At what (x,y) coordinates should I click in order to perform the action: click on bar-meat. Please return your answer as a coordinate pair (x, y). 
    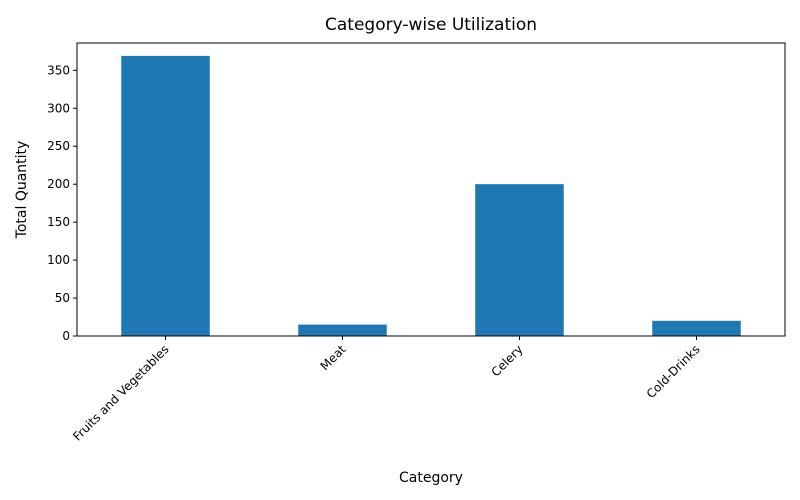
    Looking at the image, I should click on (342, 330).